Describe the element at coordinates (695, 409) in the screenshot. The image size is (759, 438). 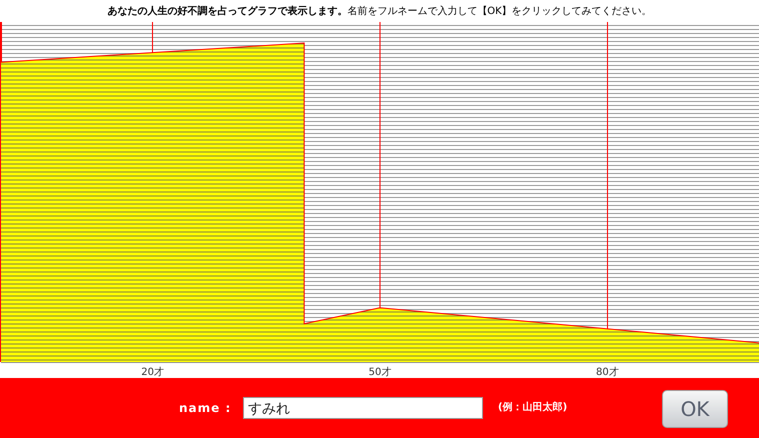
I see `button: OK` at that location.